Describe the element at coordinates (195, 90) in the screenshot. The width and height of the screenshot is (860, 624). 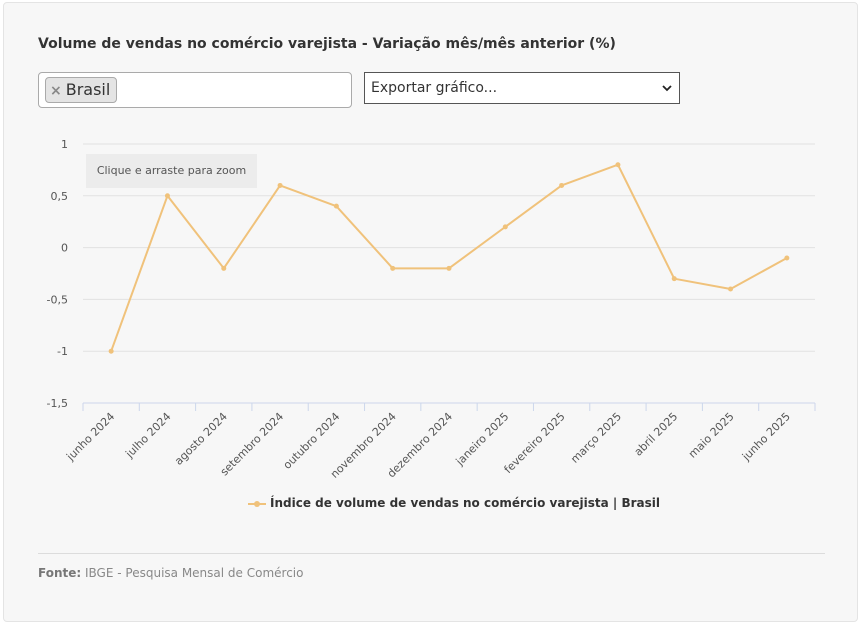
I see `location-filter-input: × Brasil` at that location.